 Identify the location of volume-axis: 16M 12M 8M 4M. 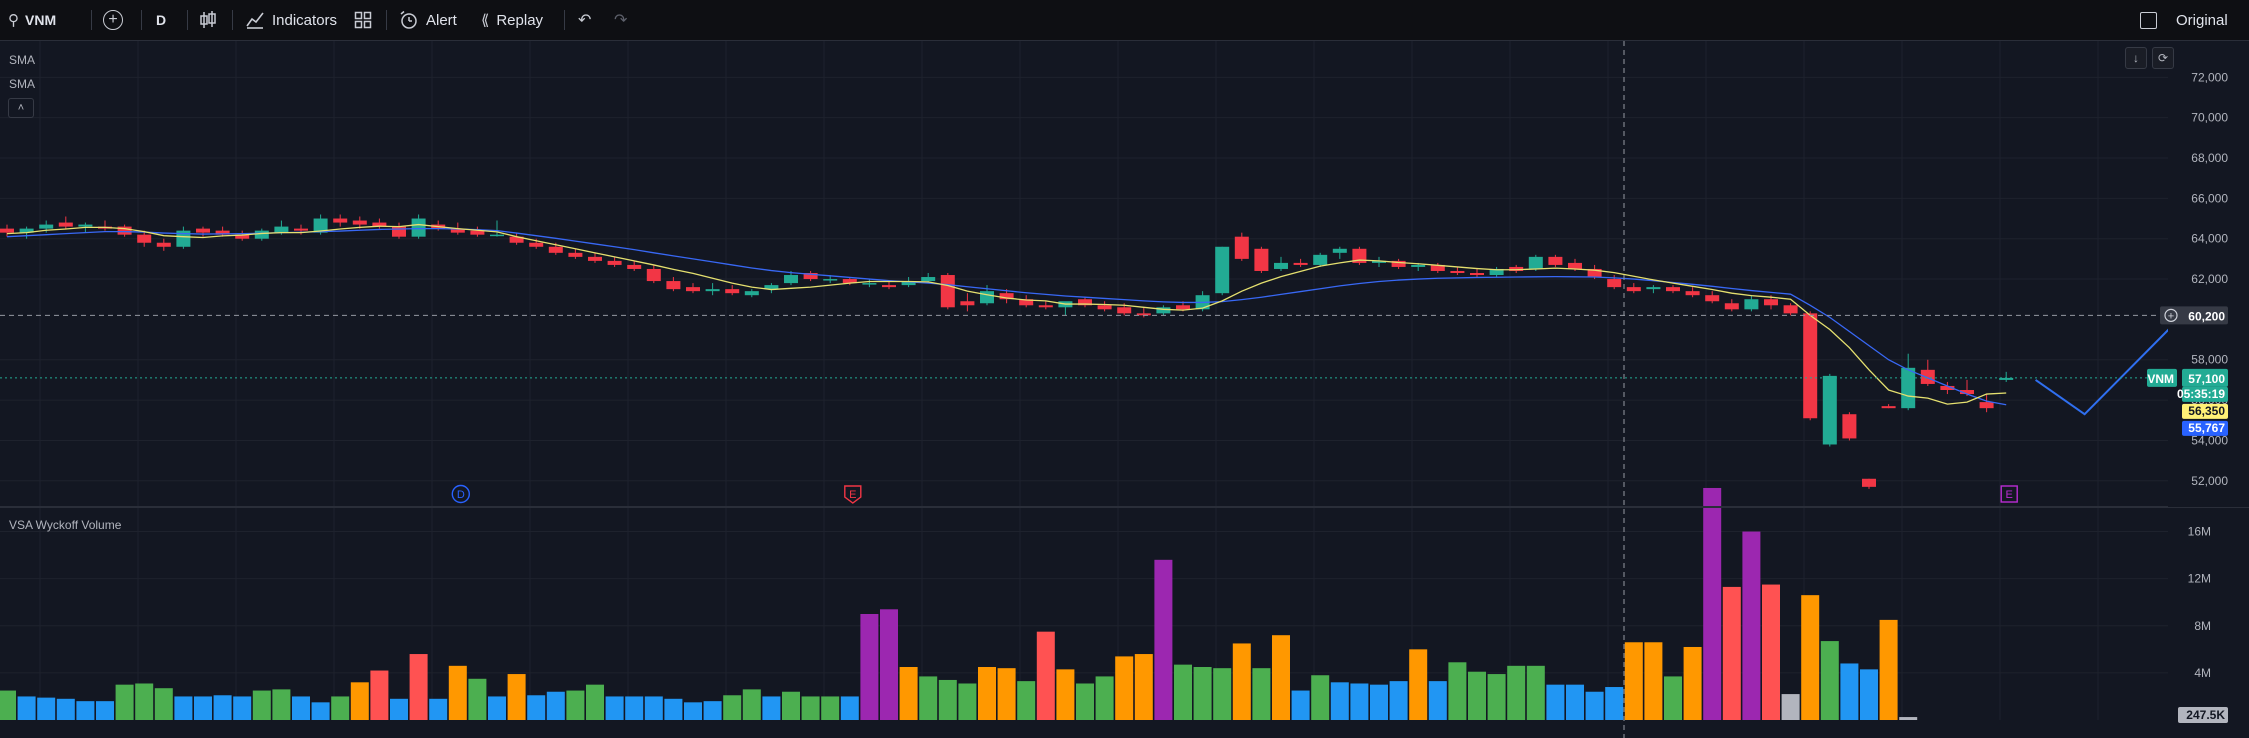
(2208, 623).